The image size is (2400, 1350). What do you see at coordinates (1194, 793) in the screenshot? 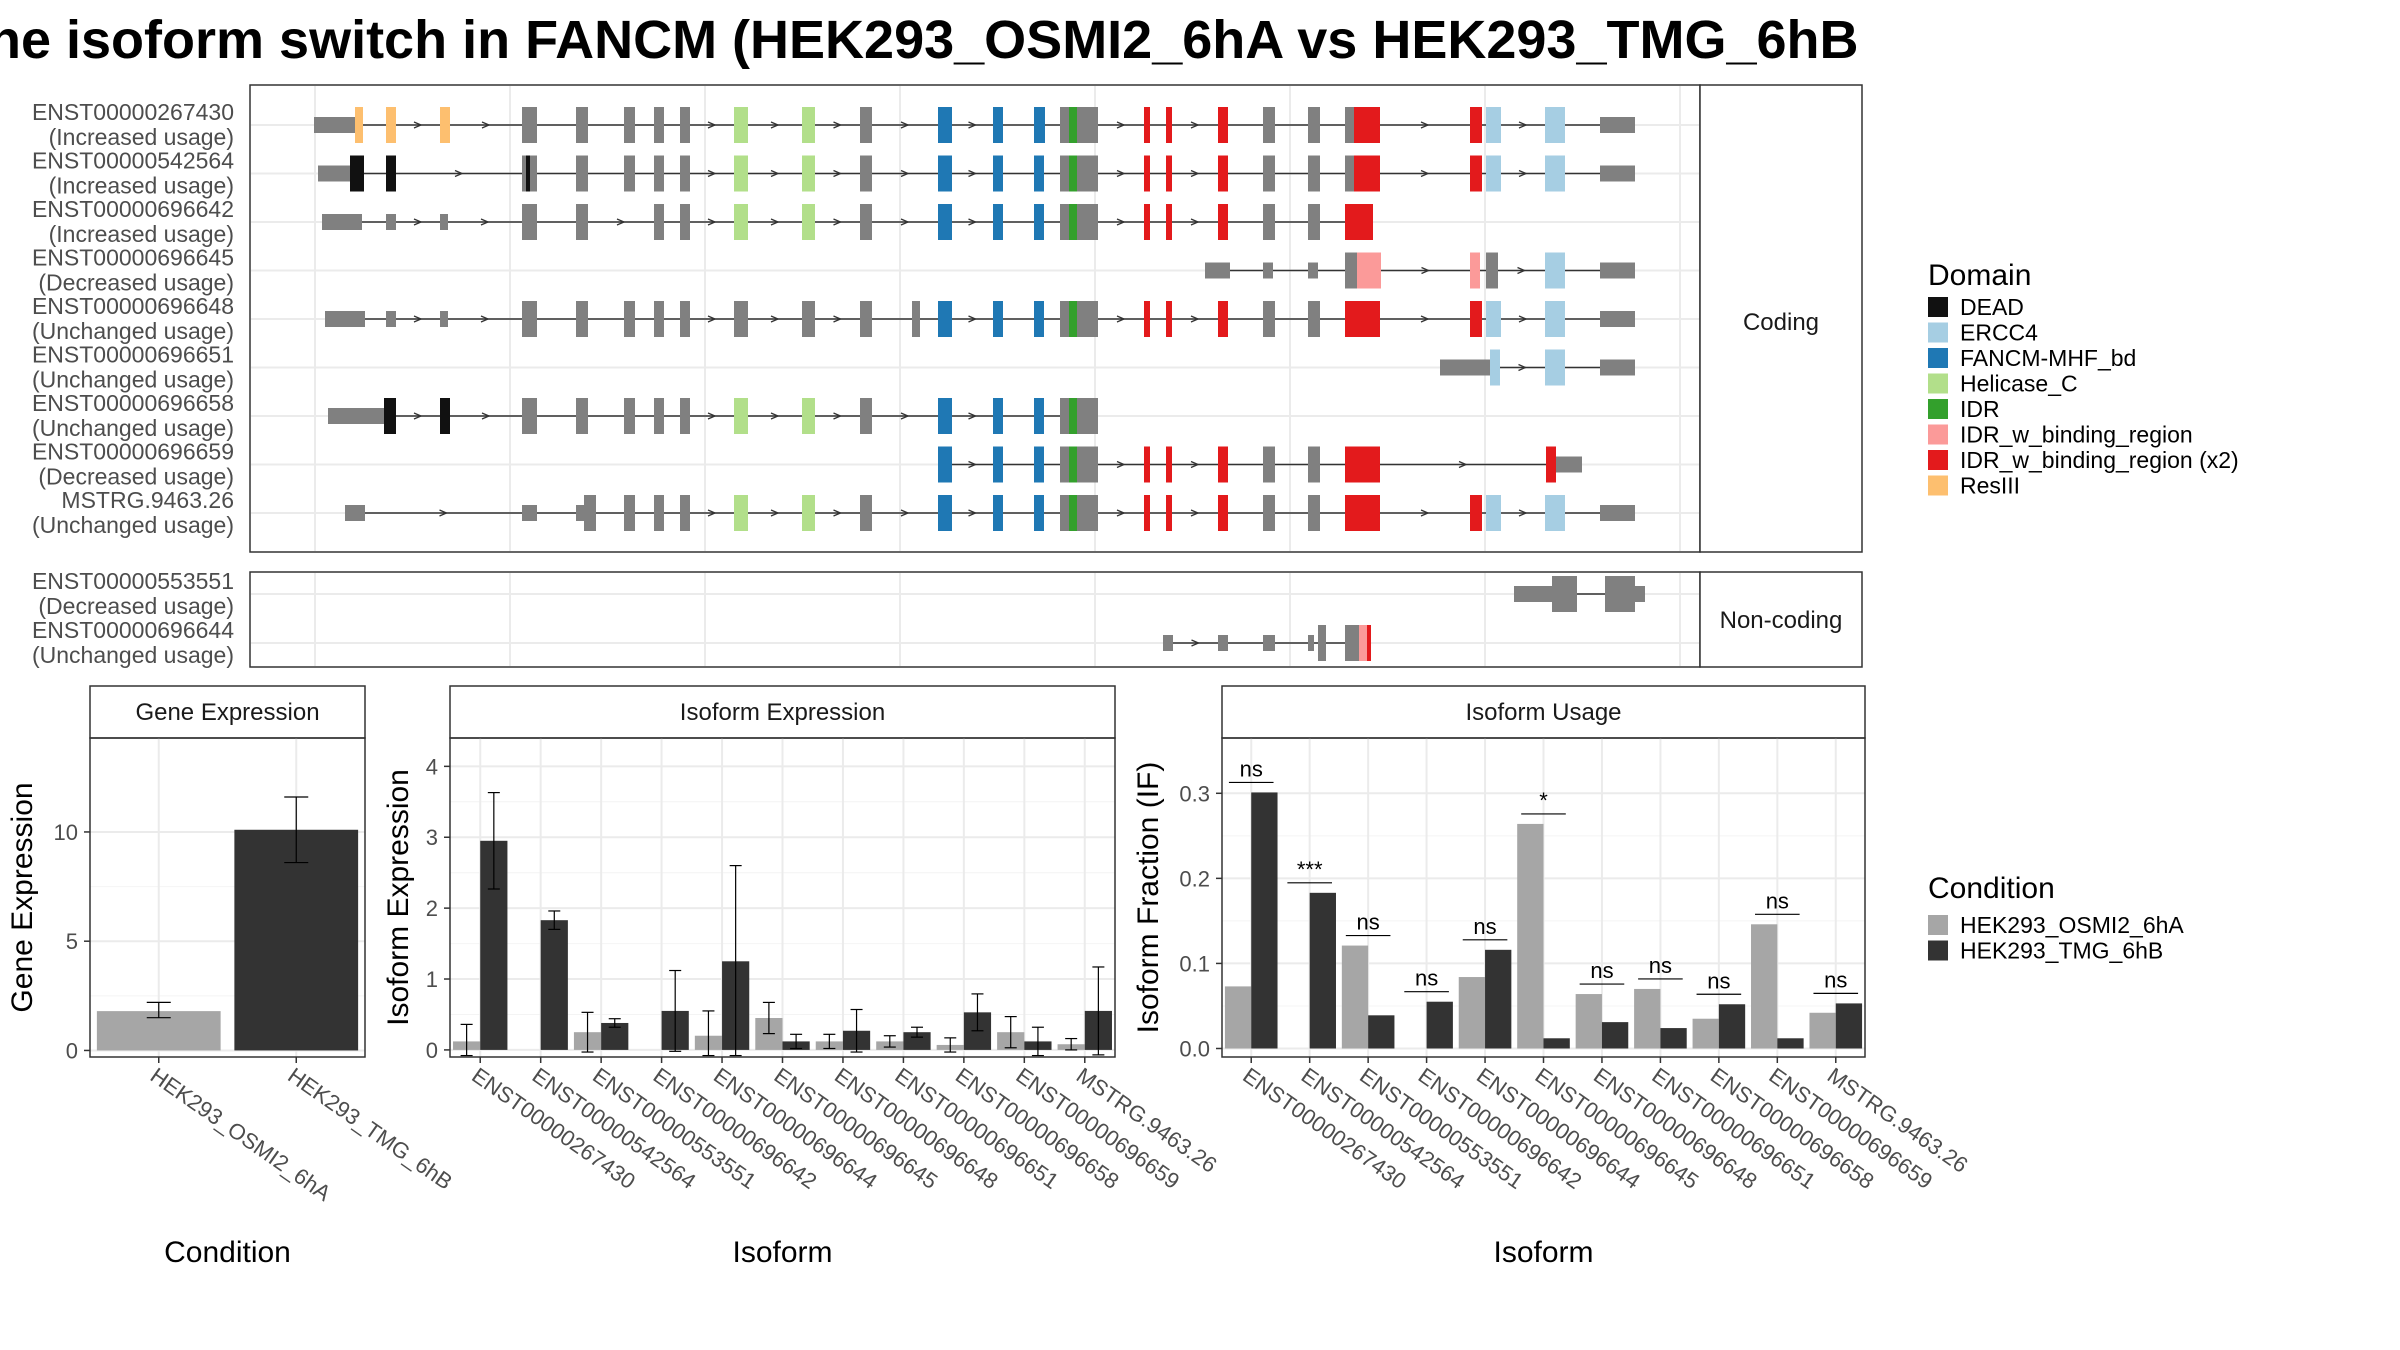
I see `y-tick-label: 0.3` at bounding box center [1194, 793].